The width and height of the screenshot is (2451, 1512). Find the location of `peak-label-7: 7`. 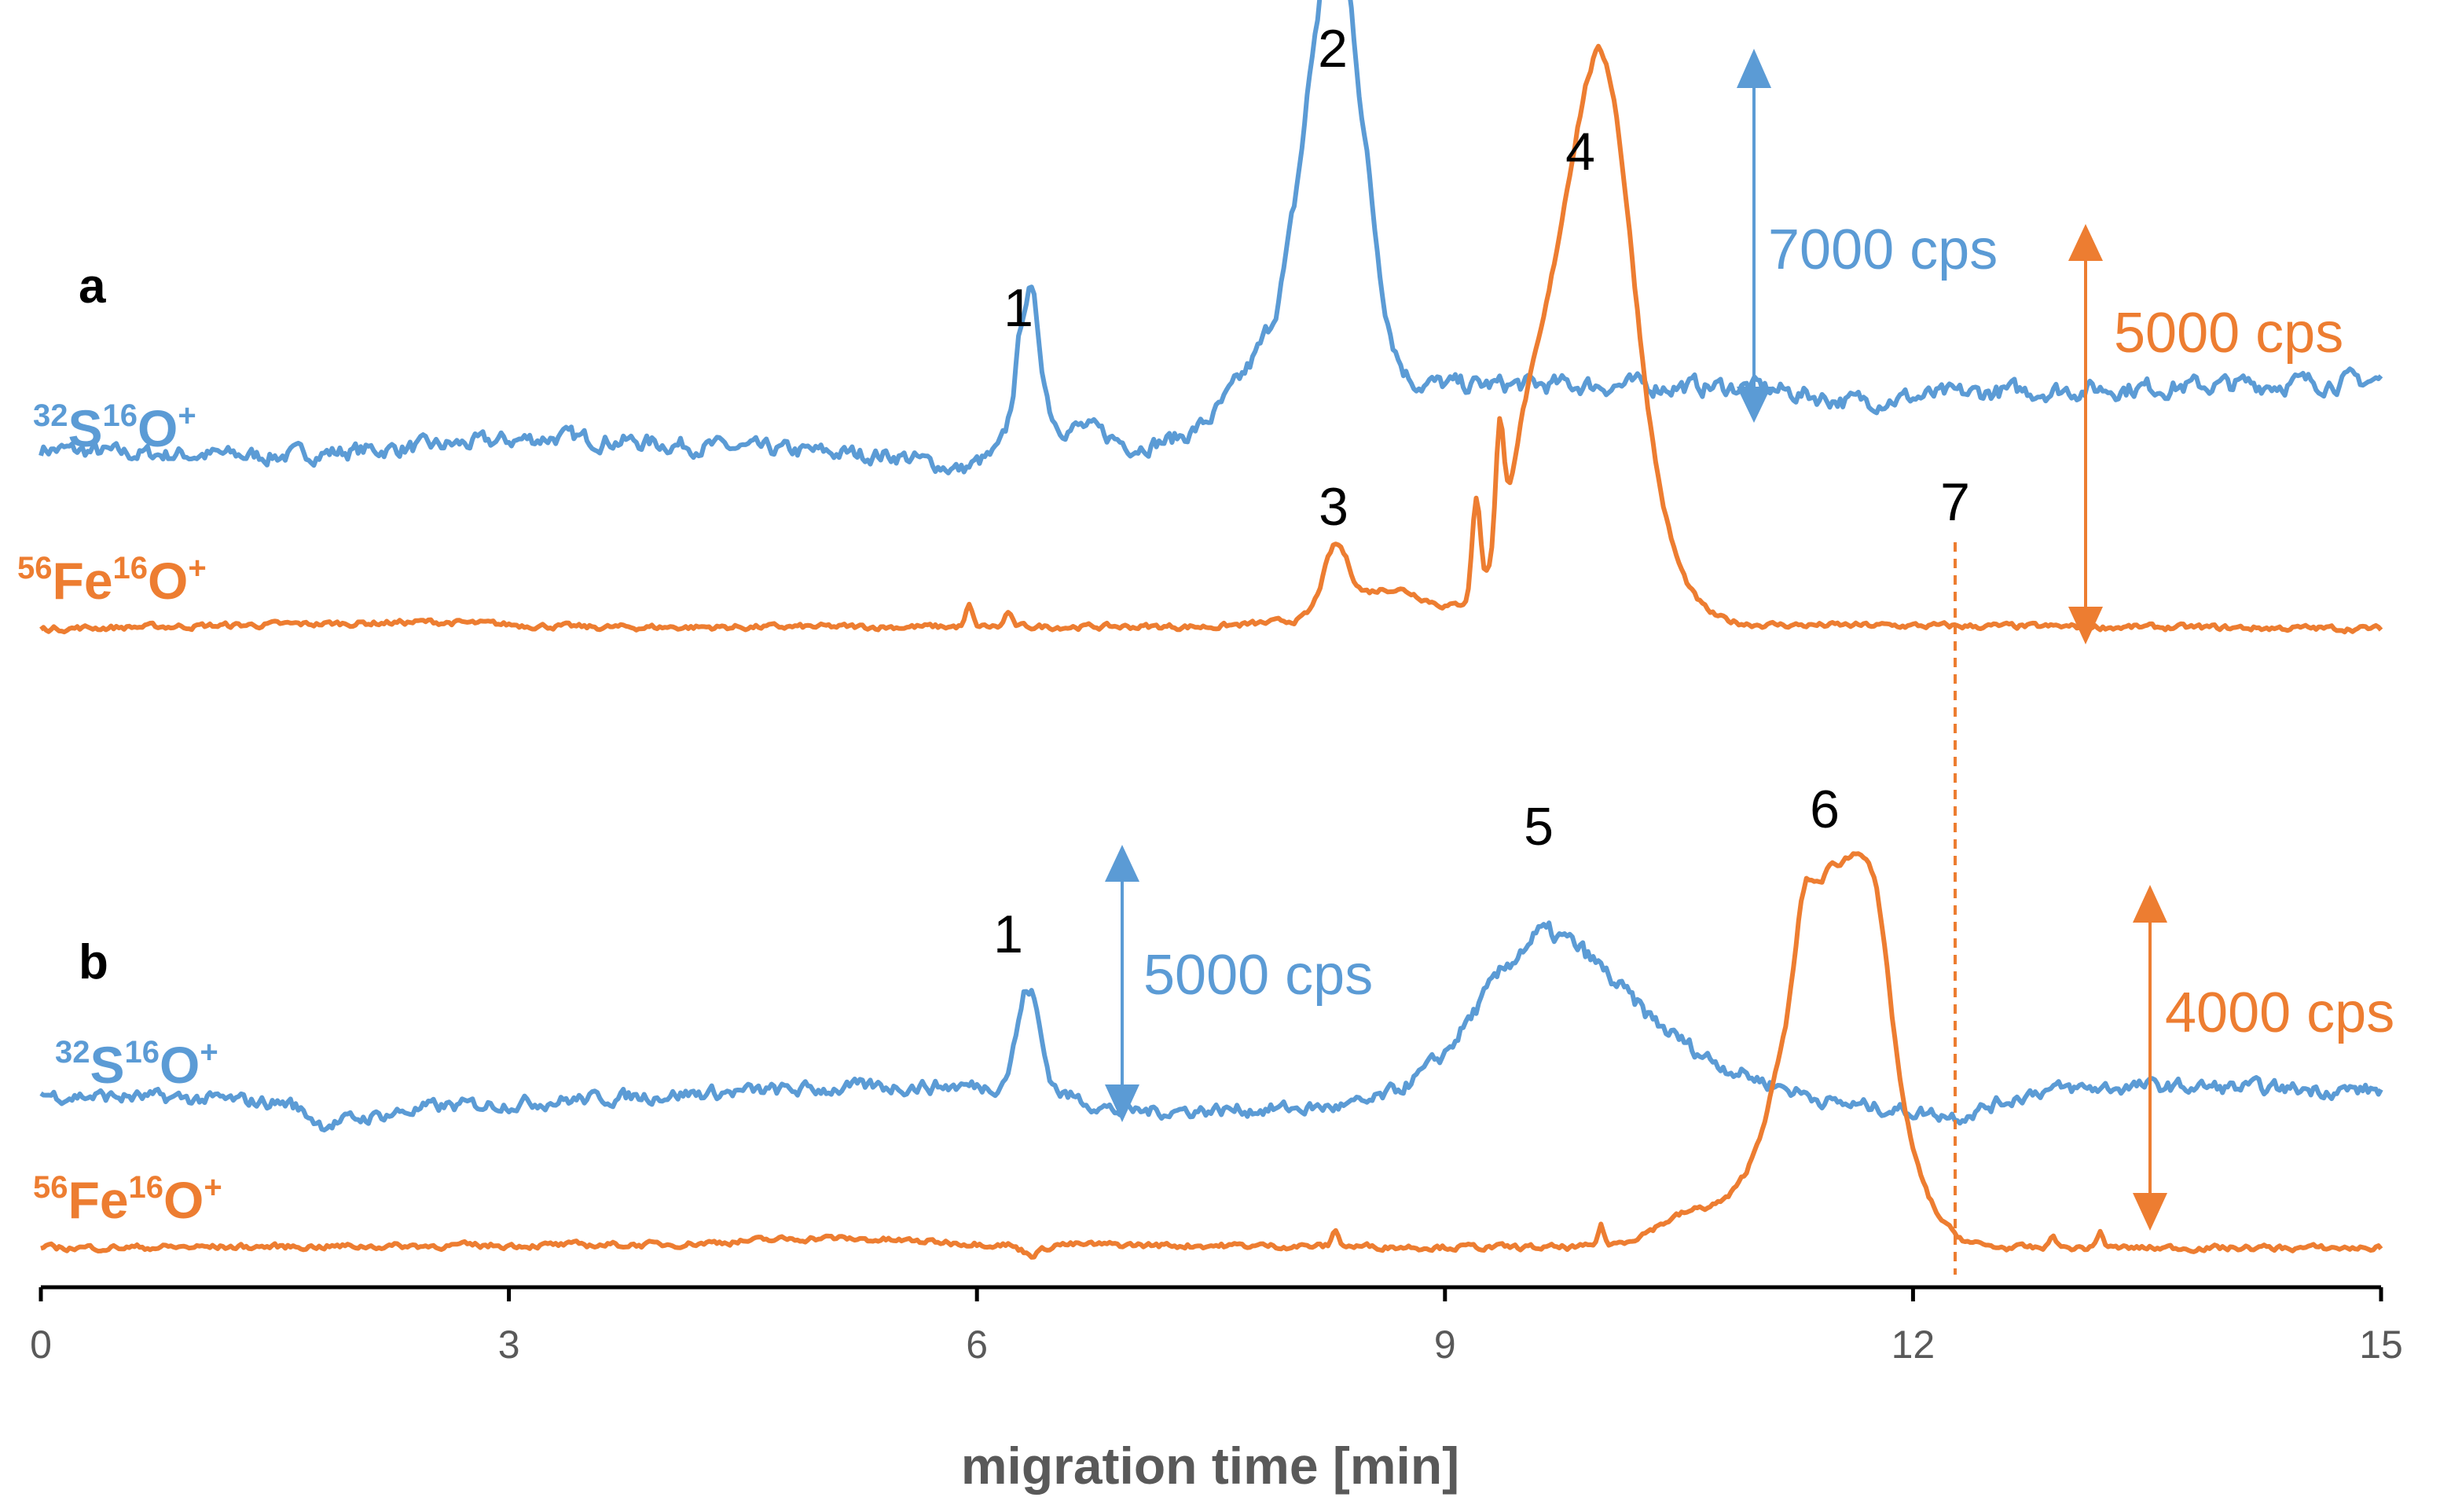

peak-label-7: 7 is located at coordinates (1955, 502).